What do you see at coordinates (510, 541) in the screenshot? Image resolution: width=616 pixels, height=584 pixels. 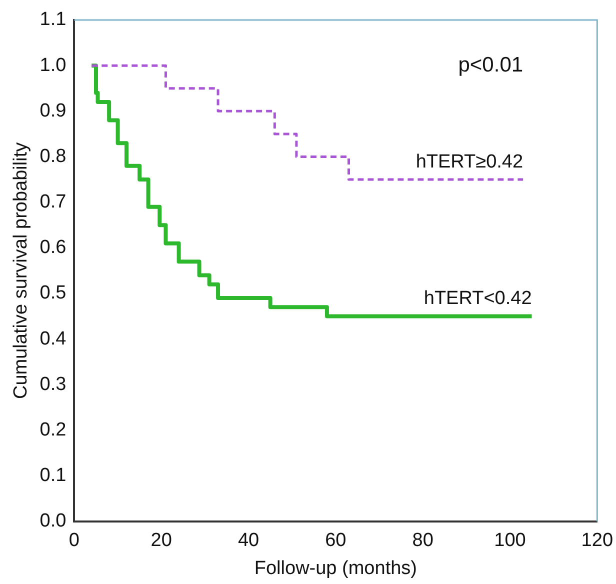 I see `x-tick-label: 100` at bounding box center [510, 541].